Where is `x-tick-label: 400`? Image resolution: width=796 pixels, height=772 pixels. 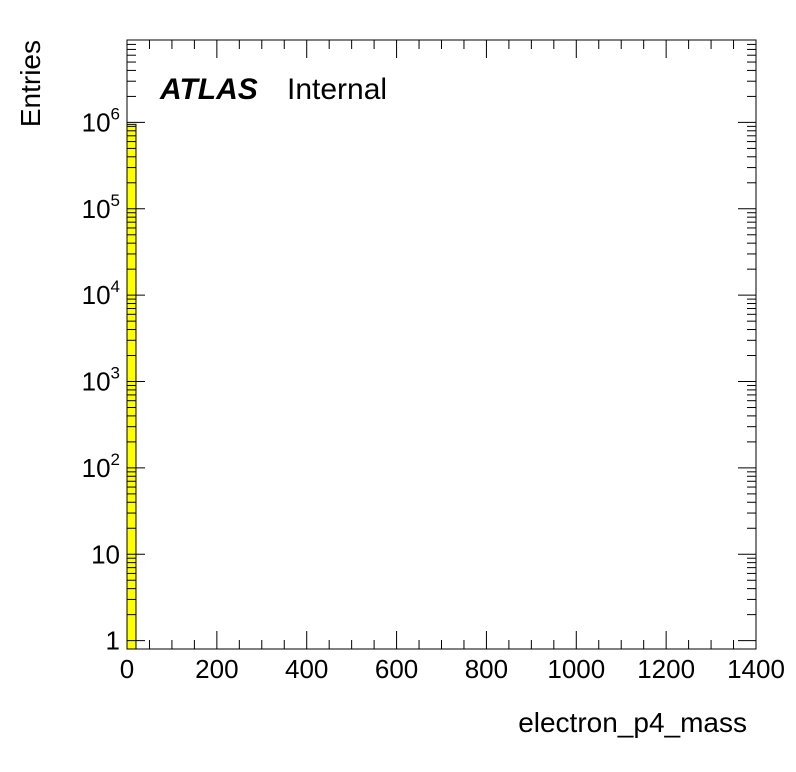
x-tick-label: 400 is located at coordinates (306, 669).